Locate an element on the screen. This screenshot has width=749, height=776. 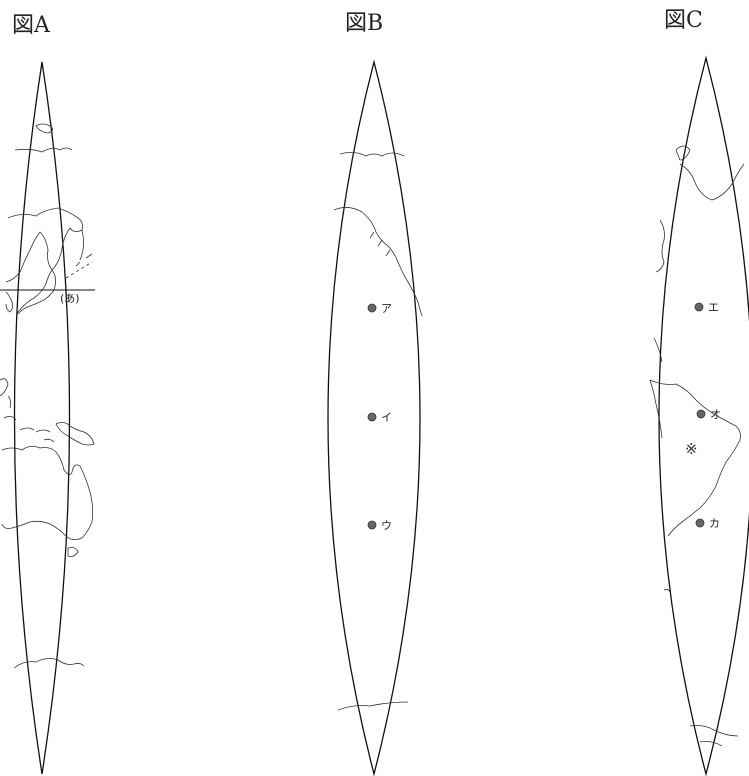
figure-a-coast-japan is located at coordinates (36, 292).